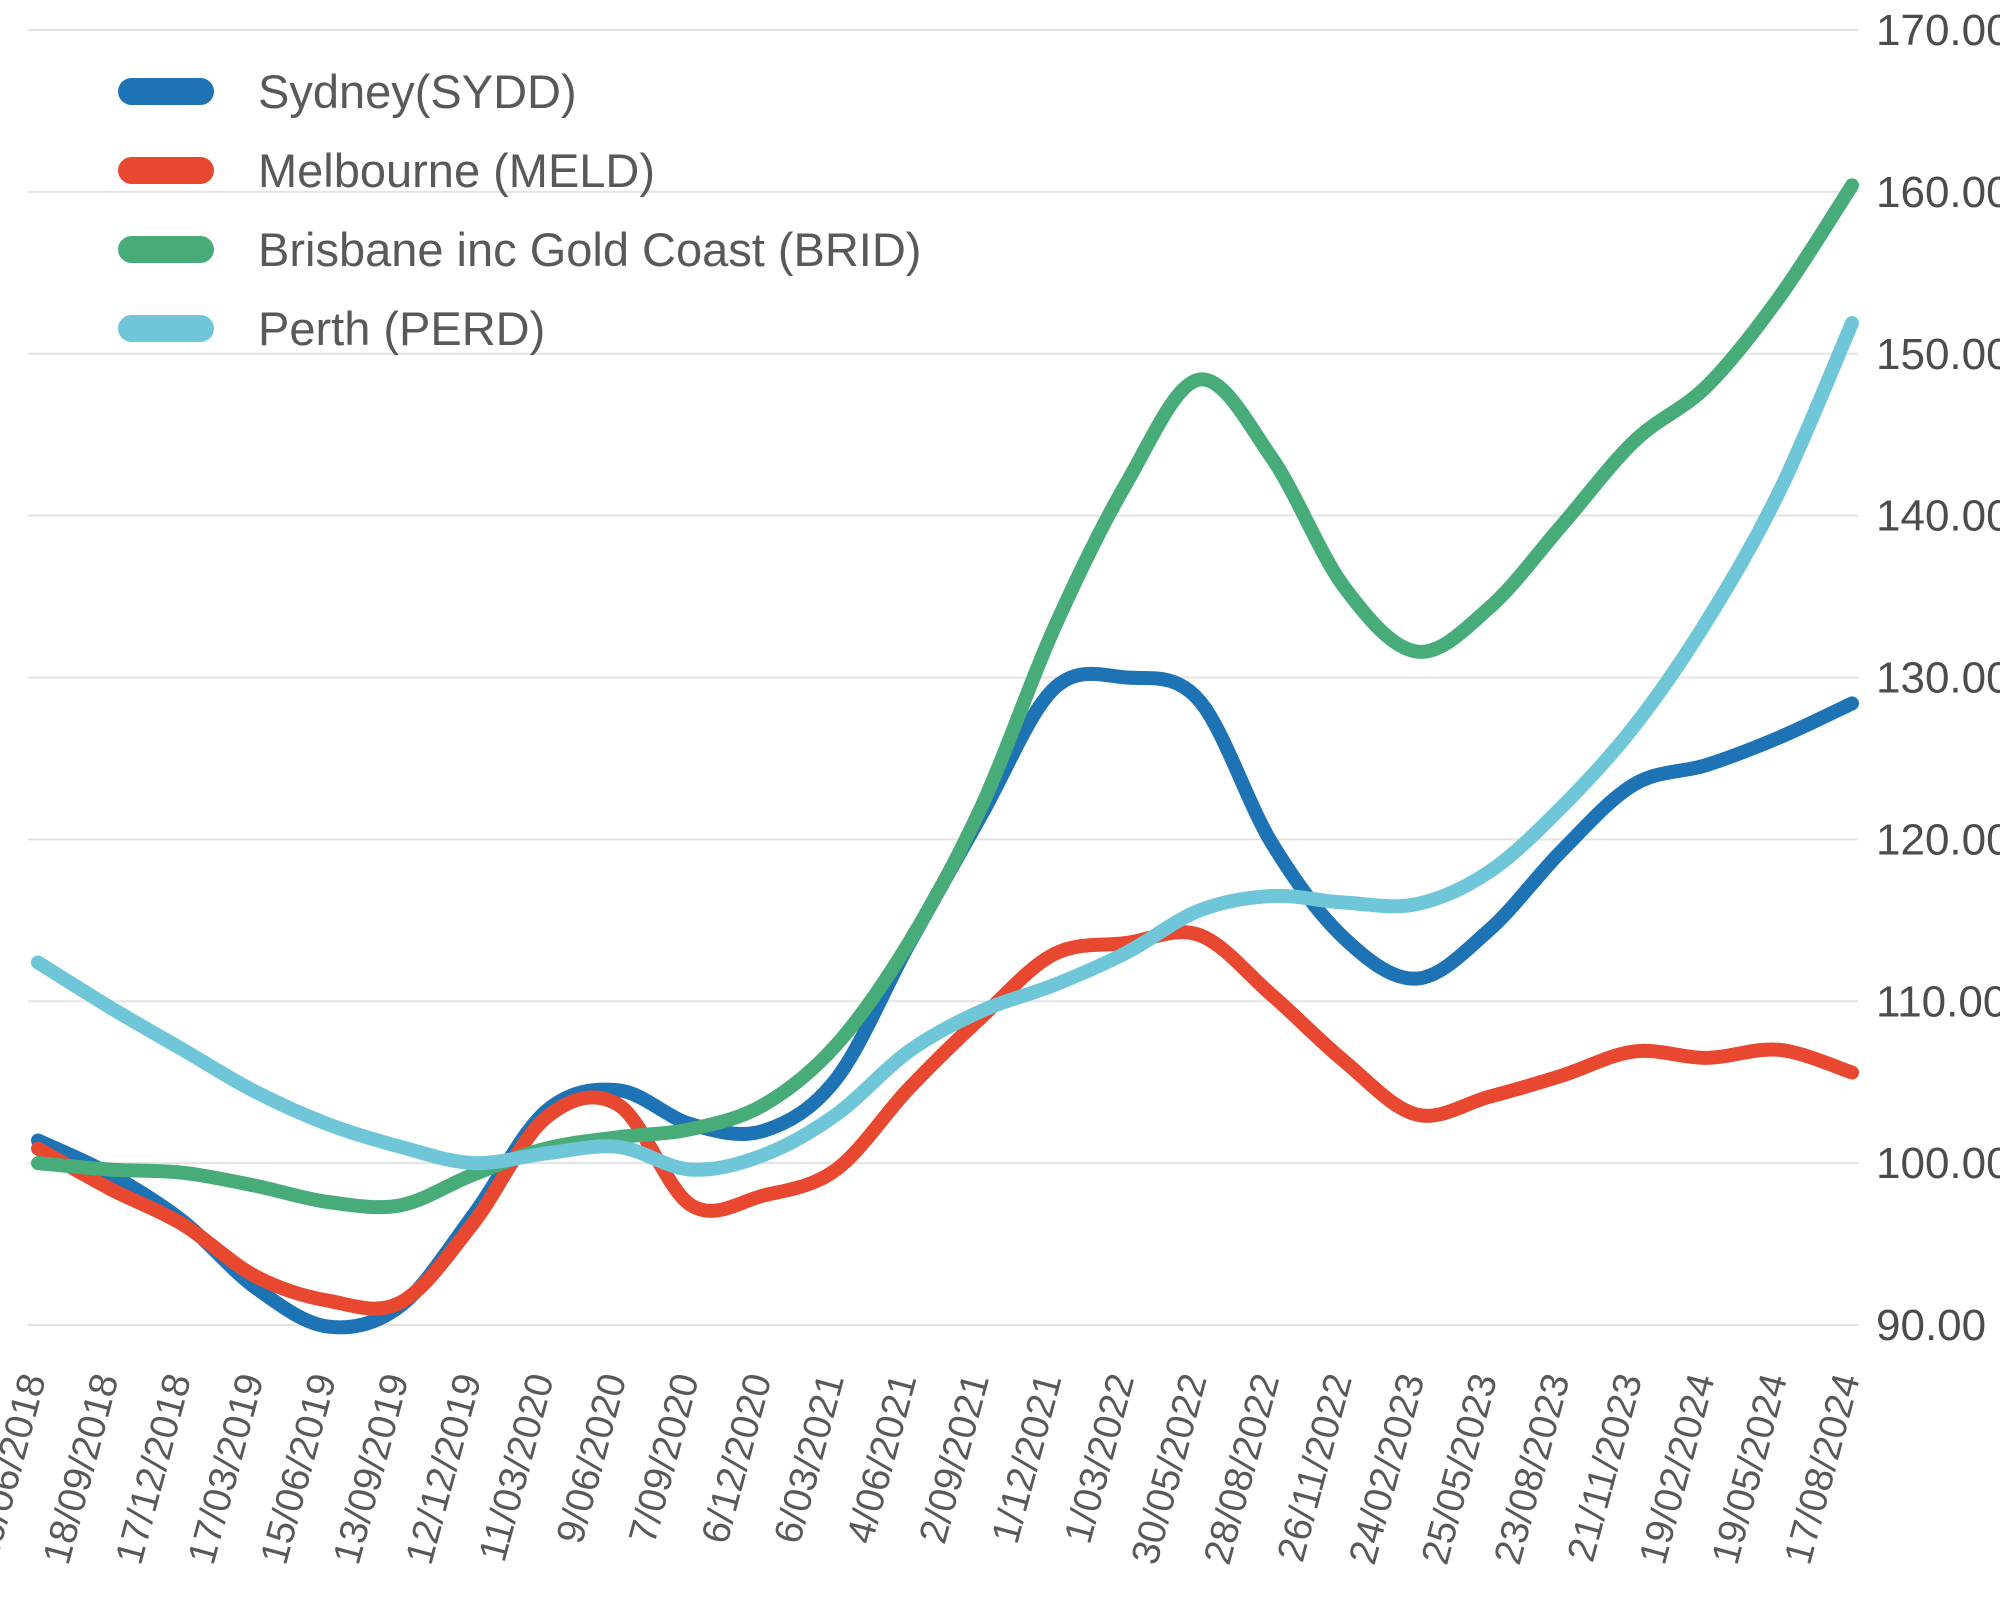  I want to click on y-axis-tick-label: 110.00, so click(1938, 1001).